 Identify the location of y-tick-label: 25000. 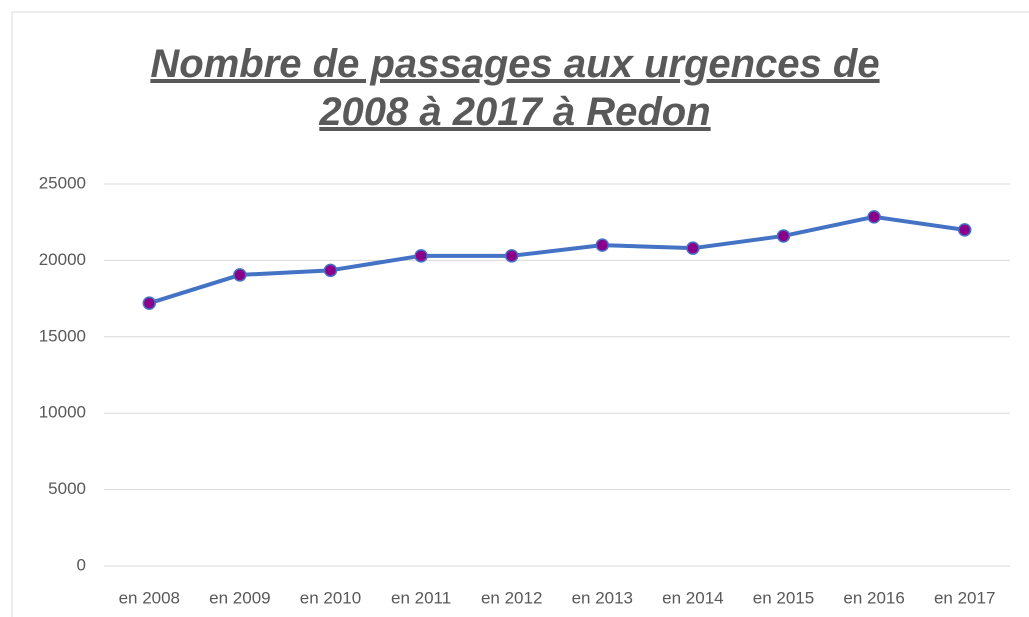
(62, 182).